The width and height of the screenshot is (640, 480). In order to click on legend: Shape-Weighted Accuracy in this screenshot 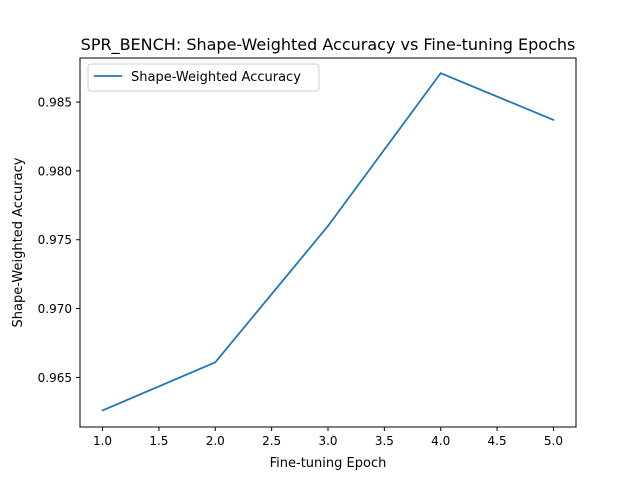, I will do `click(203, 77)`.